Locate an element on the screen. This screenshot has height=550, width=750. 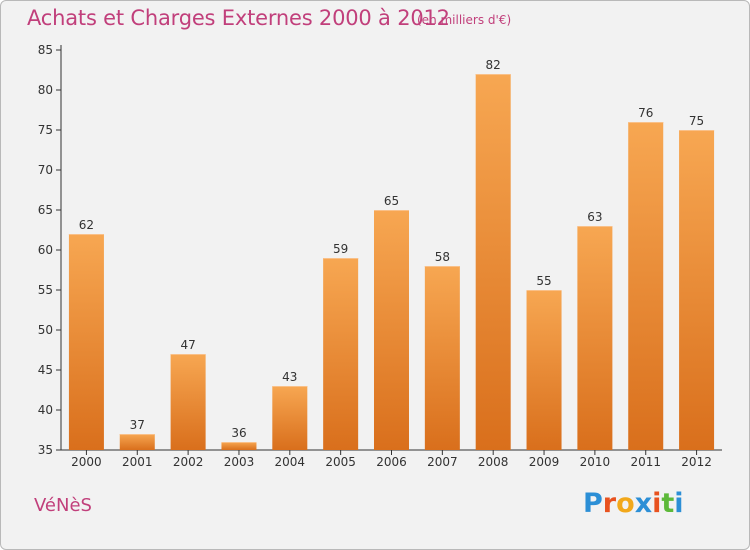
y-tick-label: 75 is located at coordinates (45, 130).